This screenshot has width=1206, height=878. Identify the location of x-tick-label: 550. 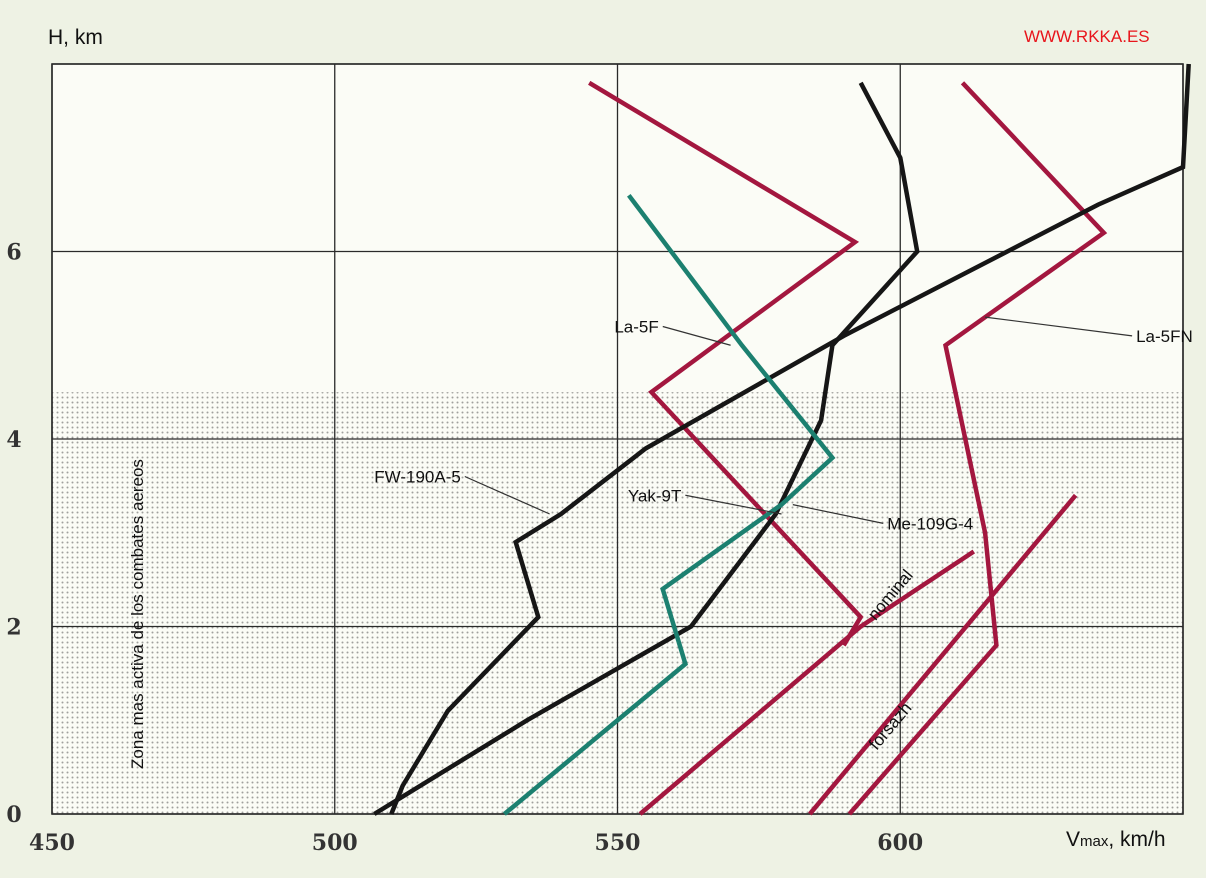
(618, 843).